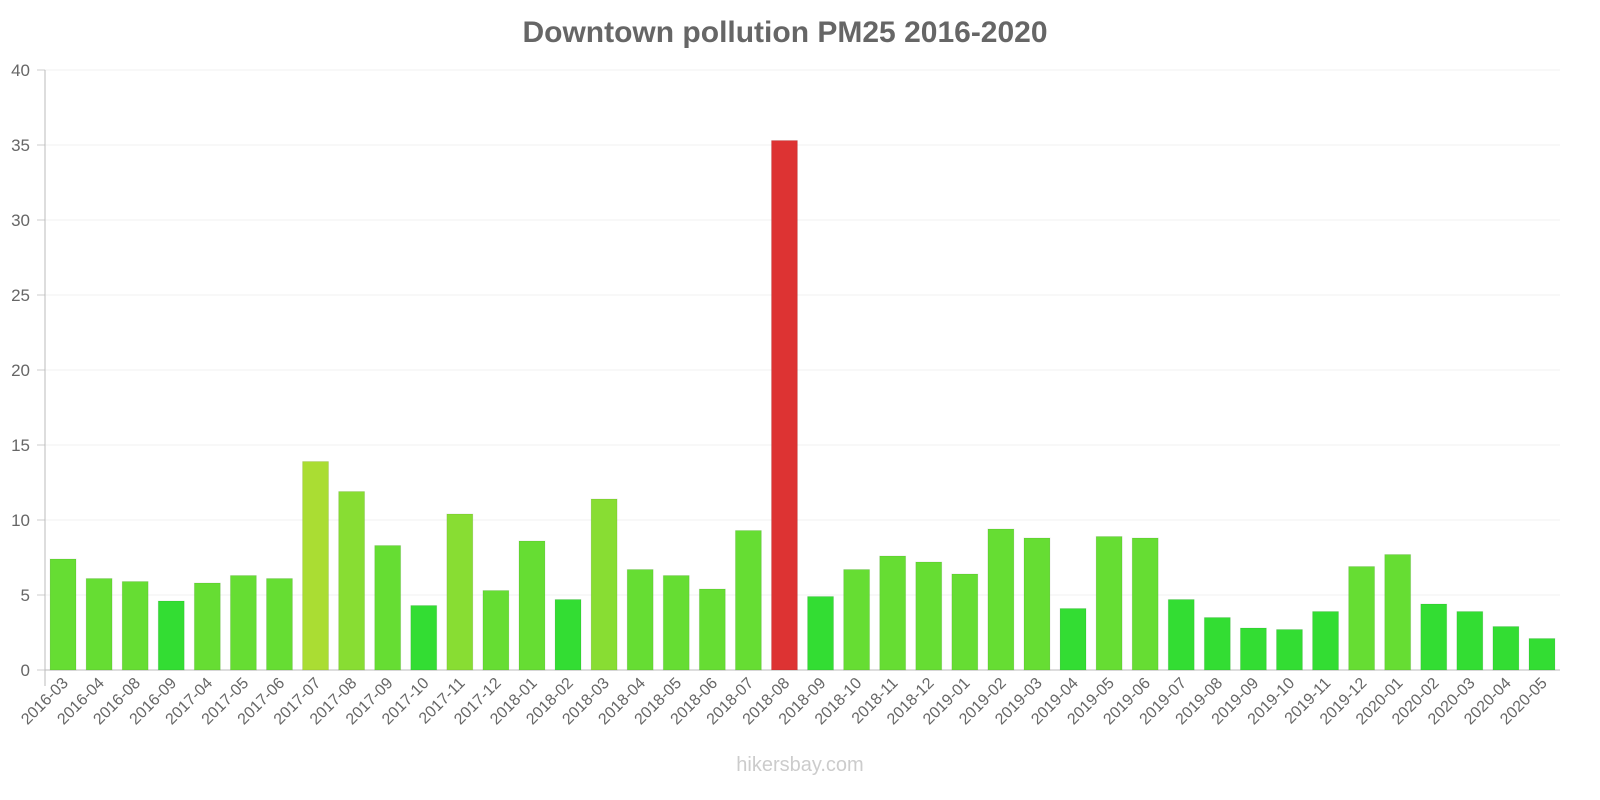  Describe the element at coordinates (20, 295) in the screenshot. I see `y-tick-label: 25` at that location.